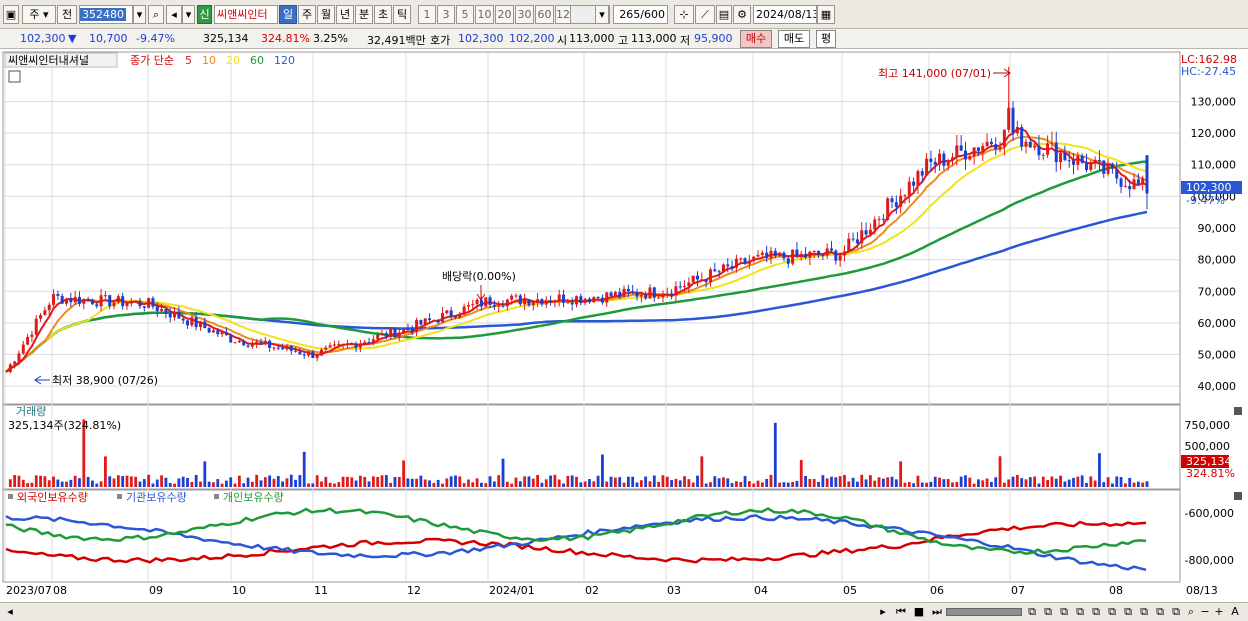 The height and width of the screenshot is (621, 1248). What do you see at coordinates (174, 14) in the screenshot?
I see `speaker-icon: ◂` at bounding box center [174, 14].